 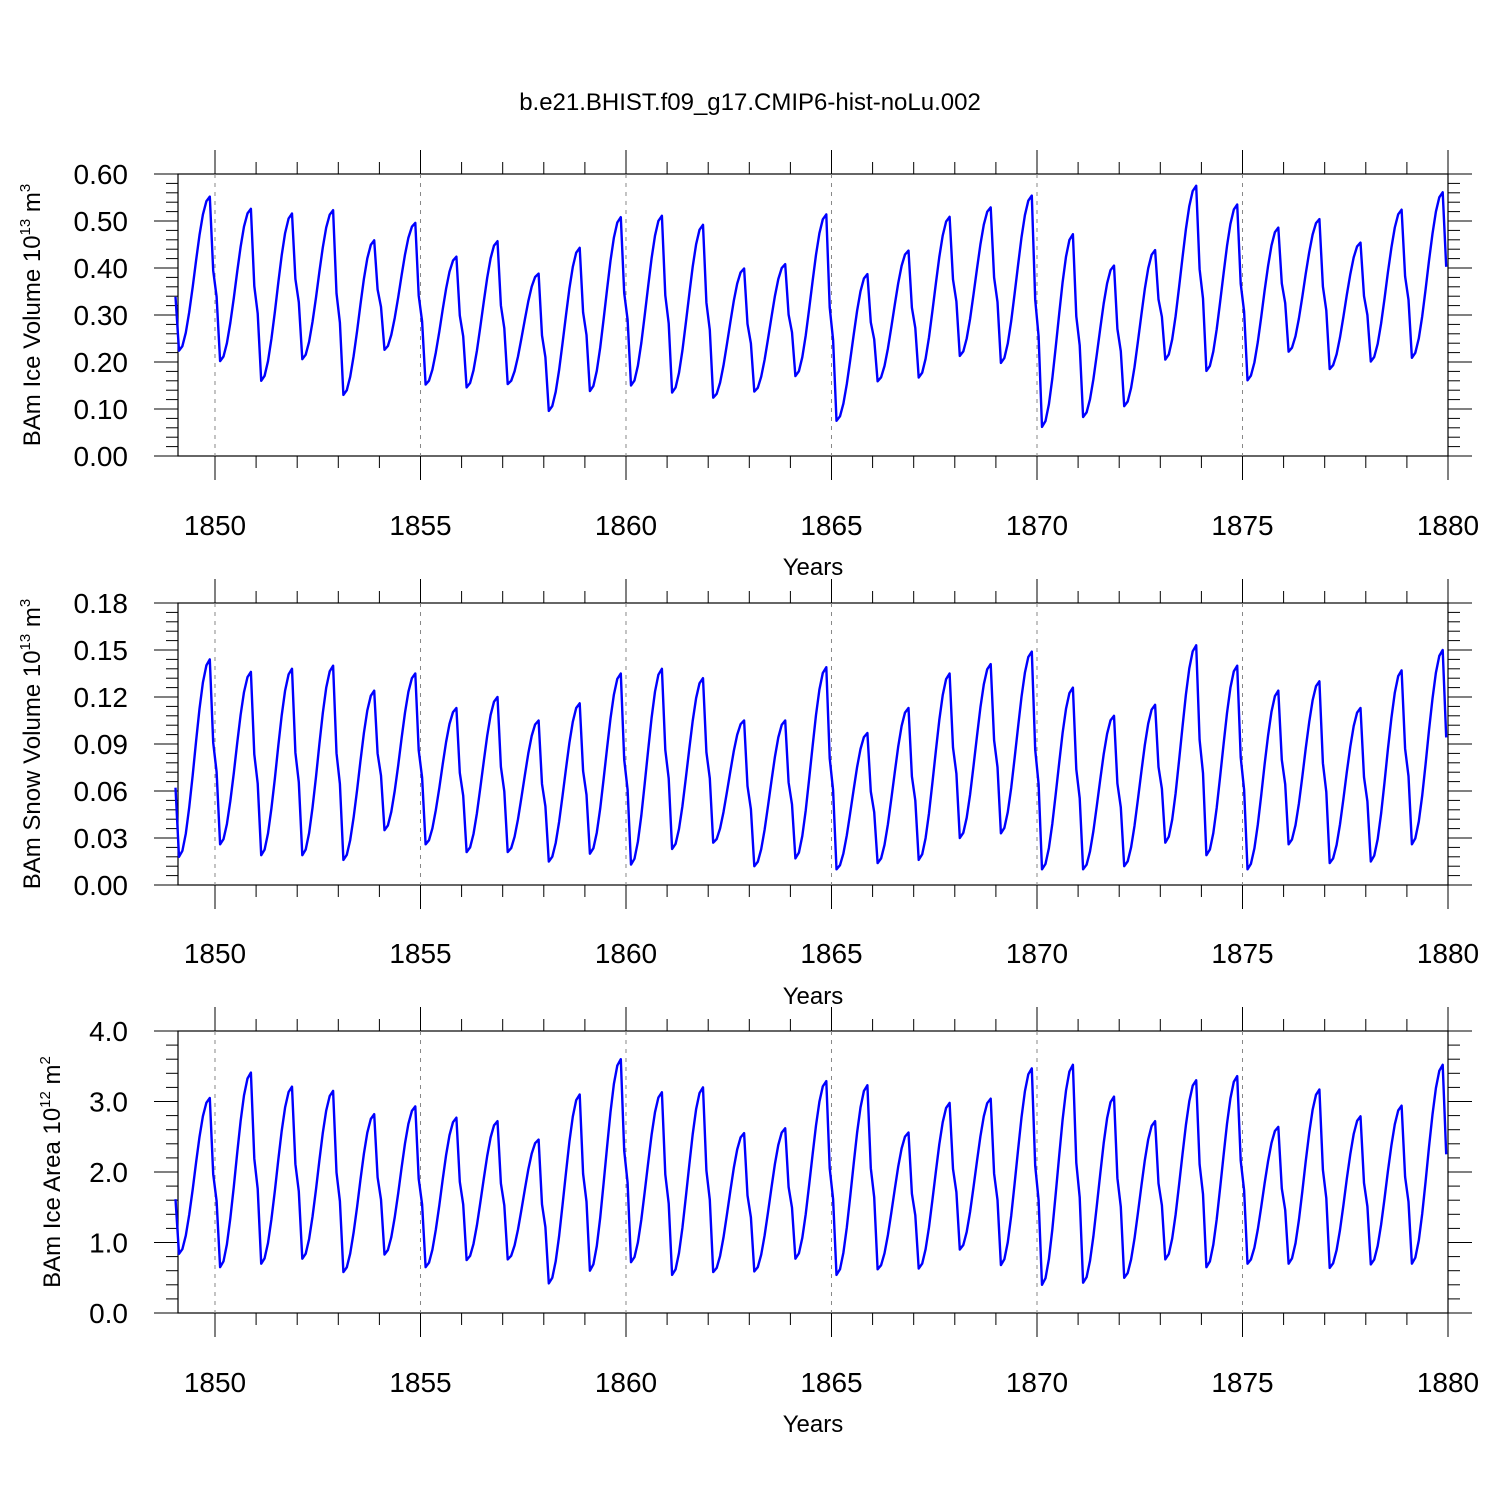 What do you see at coordinates (101, 744) in the screenshot?
I see `y-tick-label: 0.09` at bounding box center [101, 744].